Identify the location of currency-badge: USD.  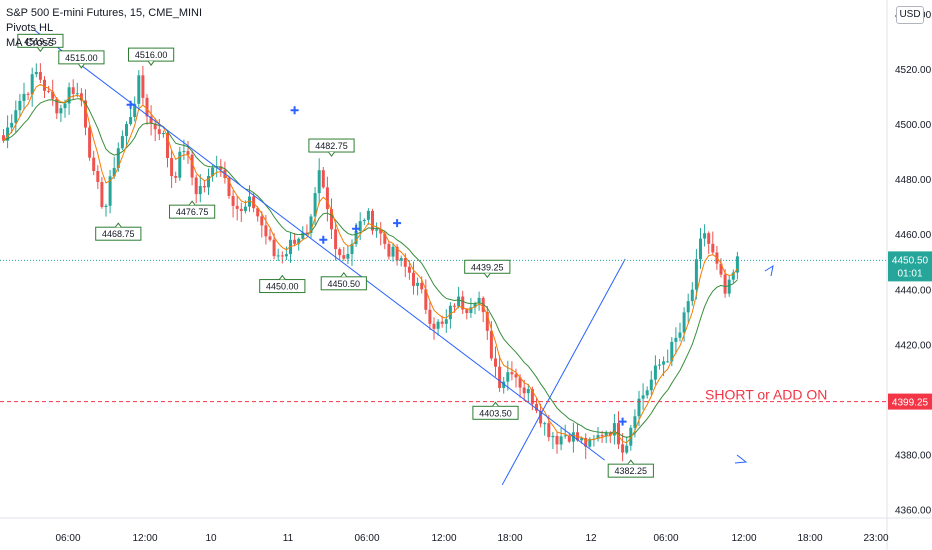
(910, 15).